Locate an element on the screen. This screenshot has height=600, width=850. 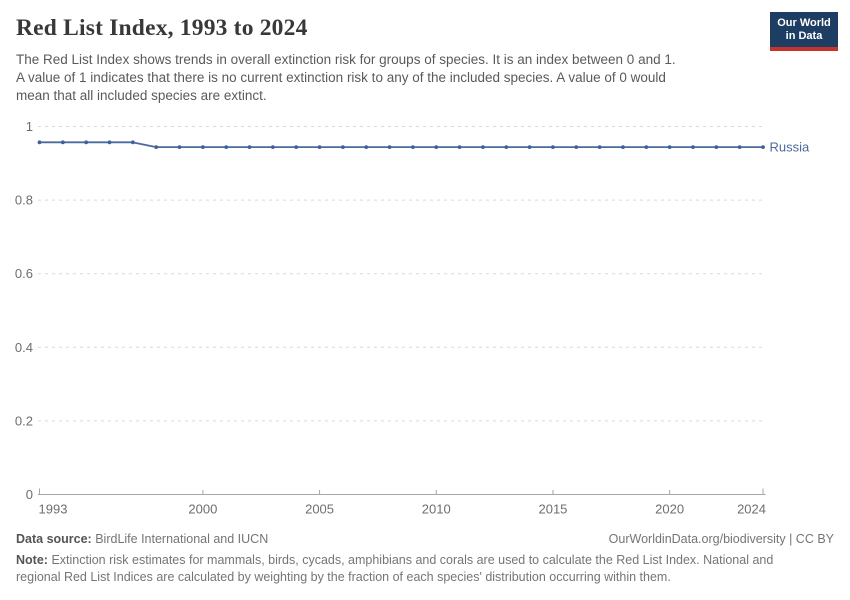
x-tick-label: 2000 is located at coordinates (202, 509).